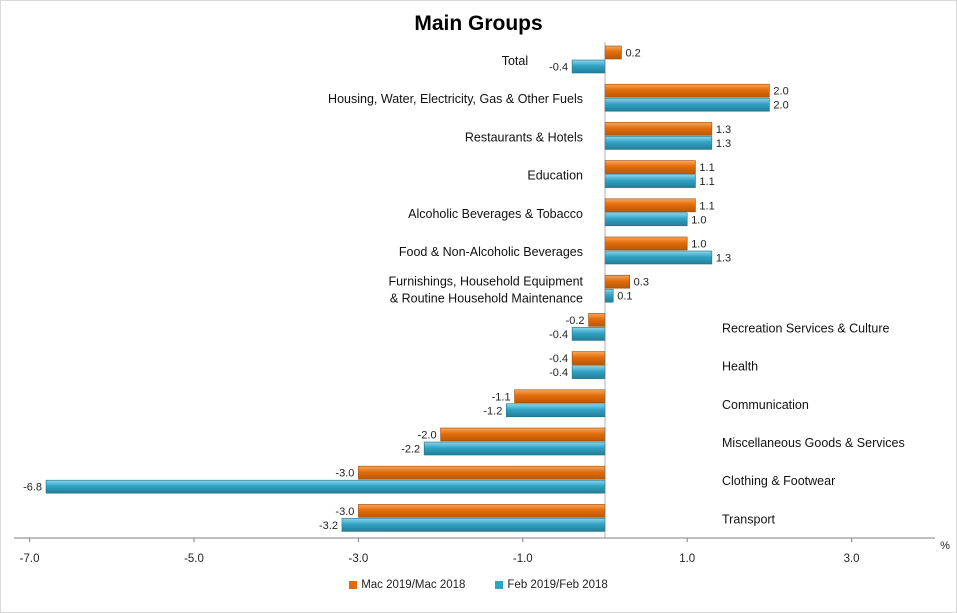 This screenshot has width=957, height=613. Describe the element at coordinates (706, 206) in the screenshot. I see `value-label-series0-cat4: 1.1` at that location.